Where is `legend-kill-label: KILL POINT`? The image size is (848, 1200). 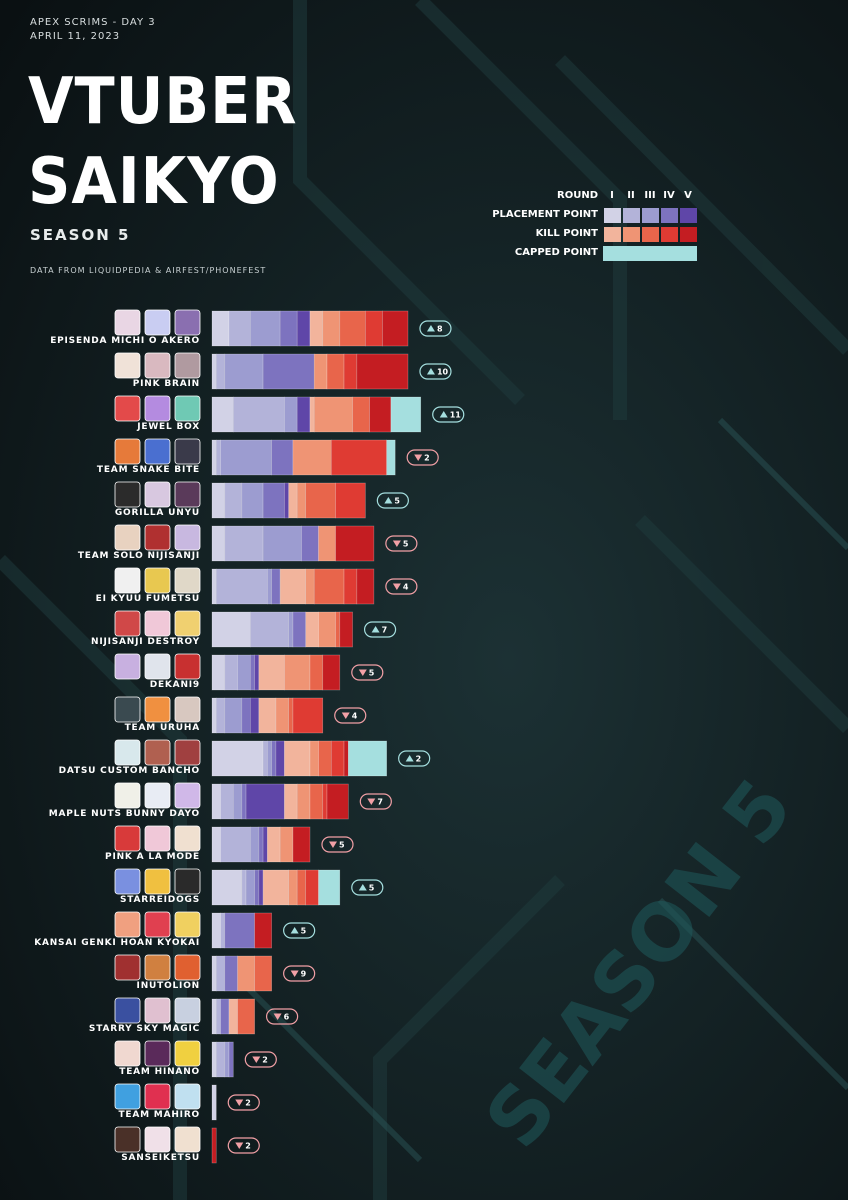 legend-kill-label: KILL POINT is located at coordinates (566, 233).